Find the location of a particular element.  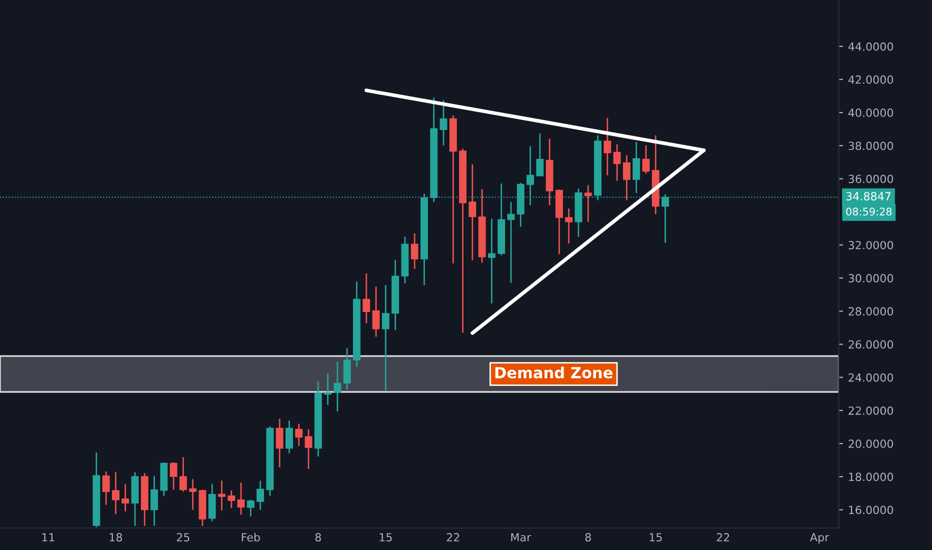

x-tick-label: Apr is located at coordinates (820, 538).